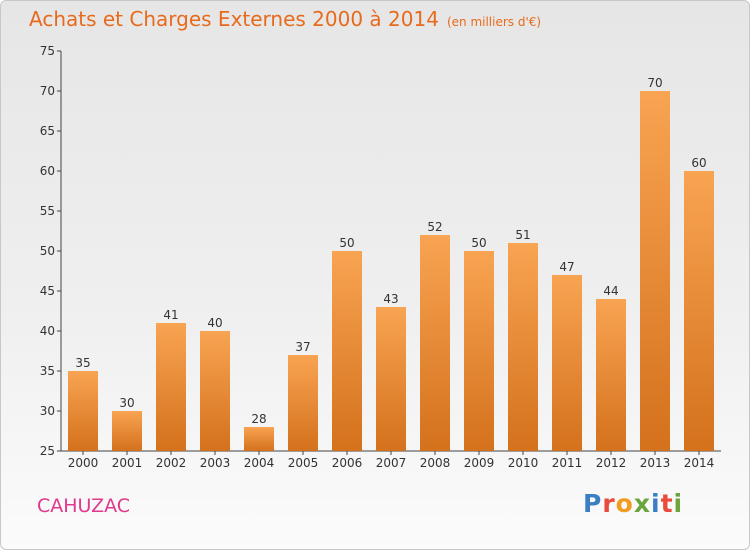 The width and height of the screenshot is (750, 550). What do you see at coordinates (391, 463) in the screenshot?
I see `x-tick-label: 2007` at bounding box center [391, 463].